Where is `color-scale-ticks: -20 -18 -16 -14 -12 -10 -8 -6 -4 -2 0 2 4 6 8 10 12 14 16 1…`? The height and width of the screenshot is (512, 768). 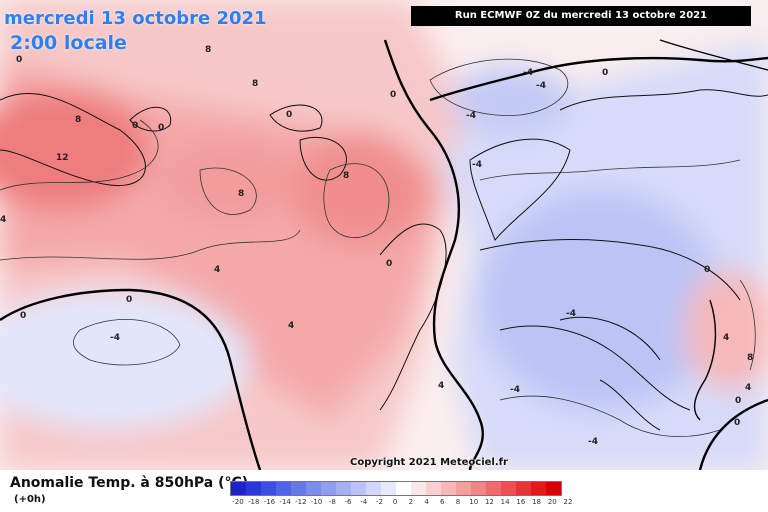
color-scale-ticks: -20 -18 -16 -14 -12 -10 -8 -6 -4 -2 0 2 4 6 8 10 12 14 16 1… is located at coordinates (401, 504).